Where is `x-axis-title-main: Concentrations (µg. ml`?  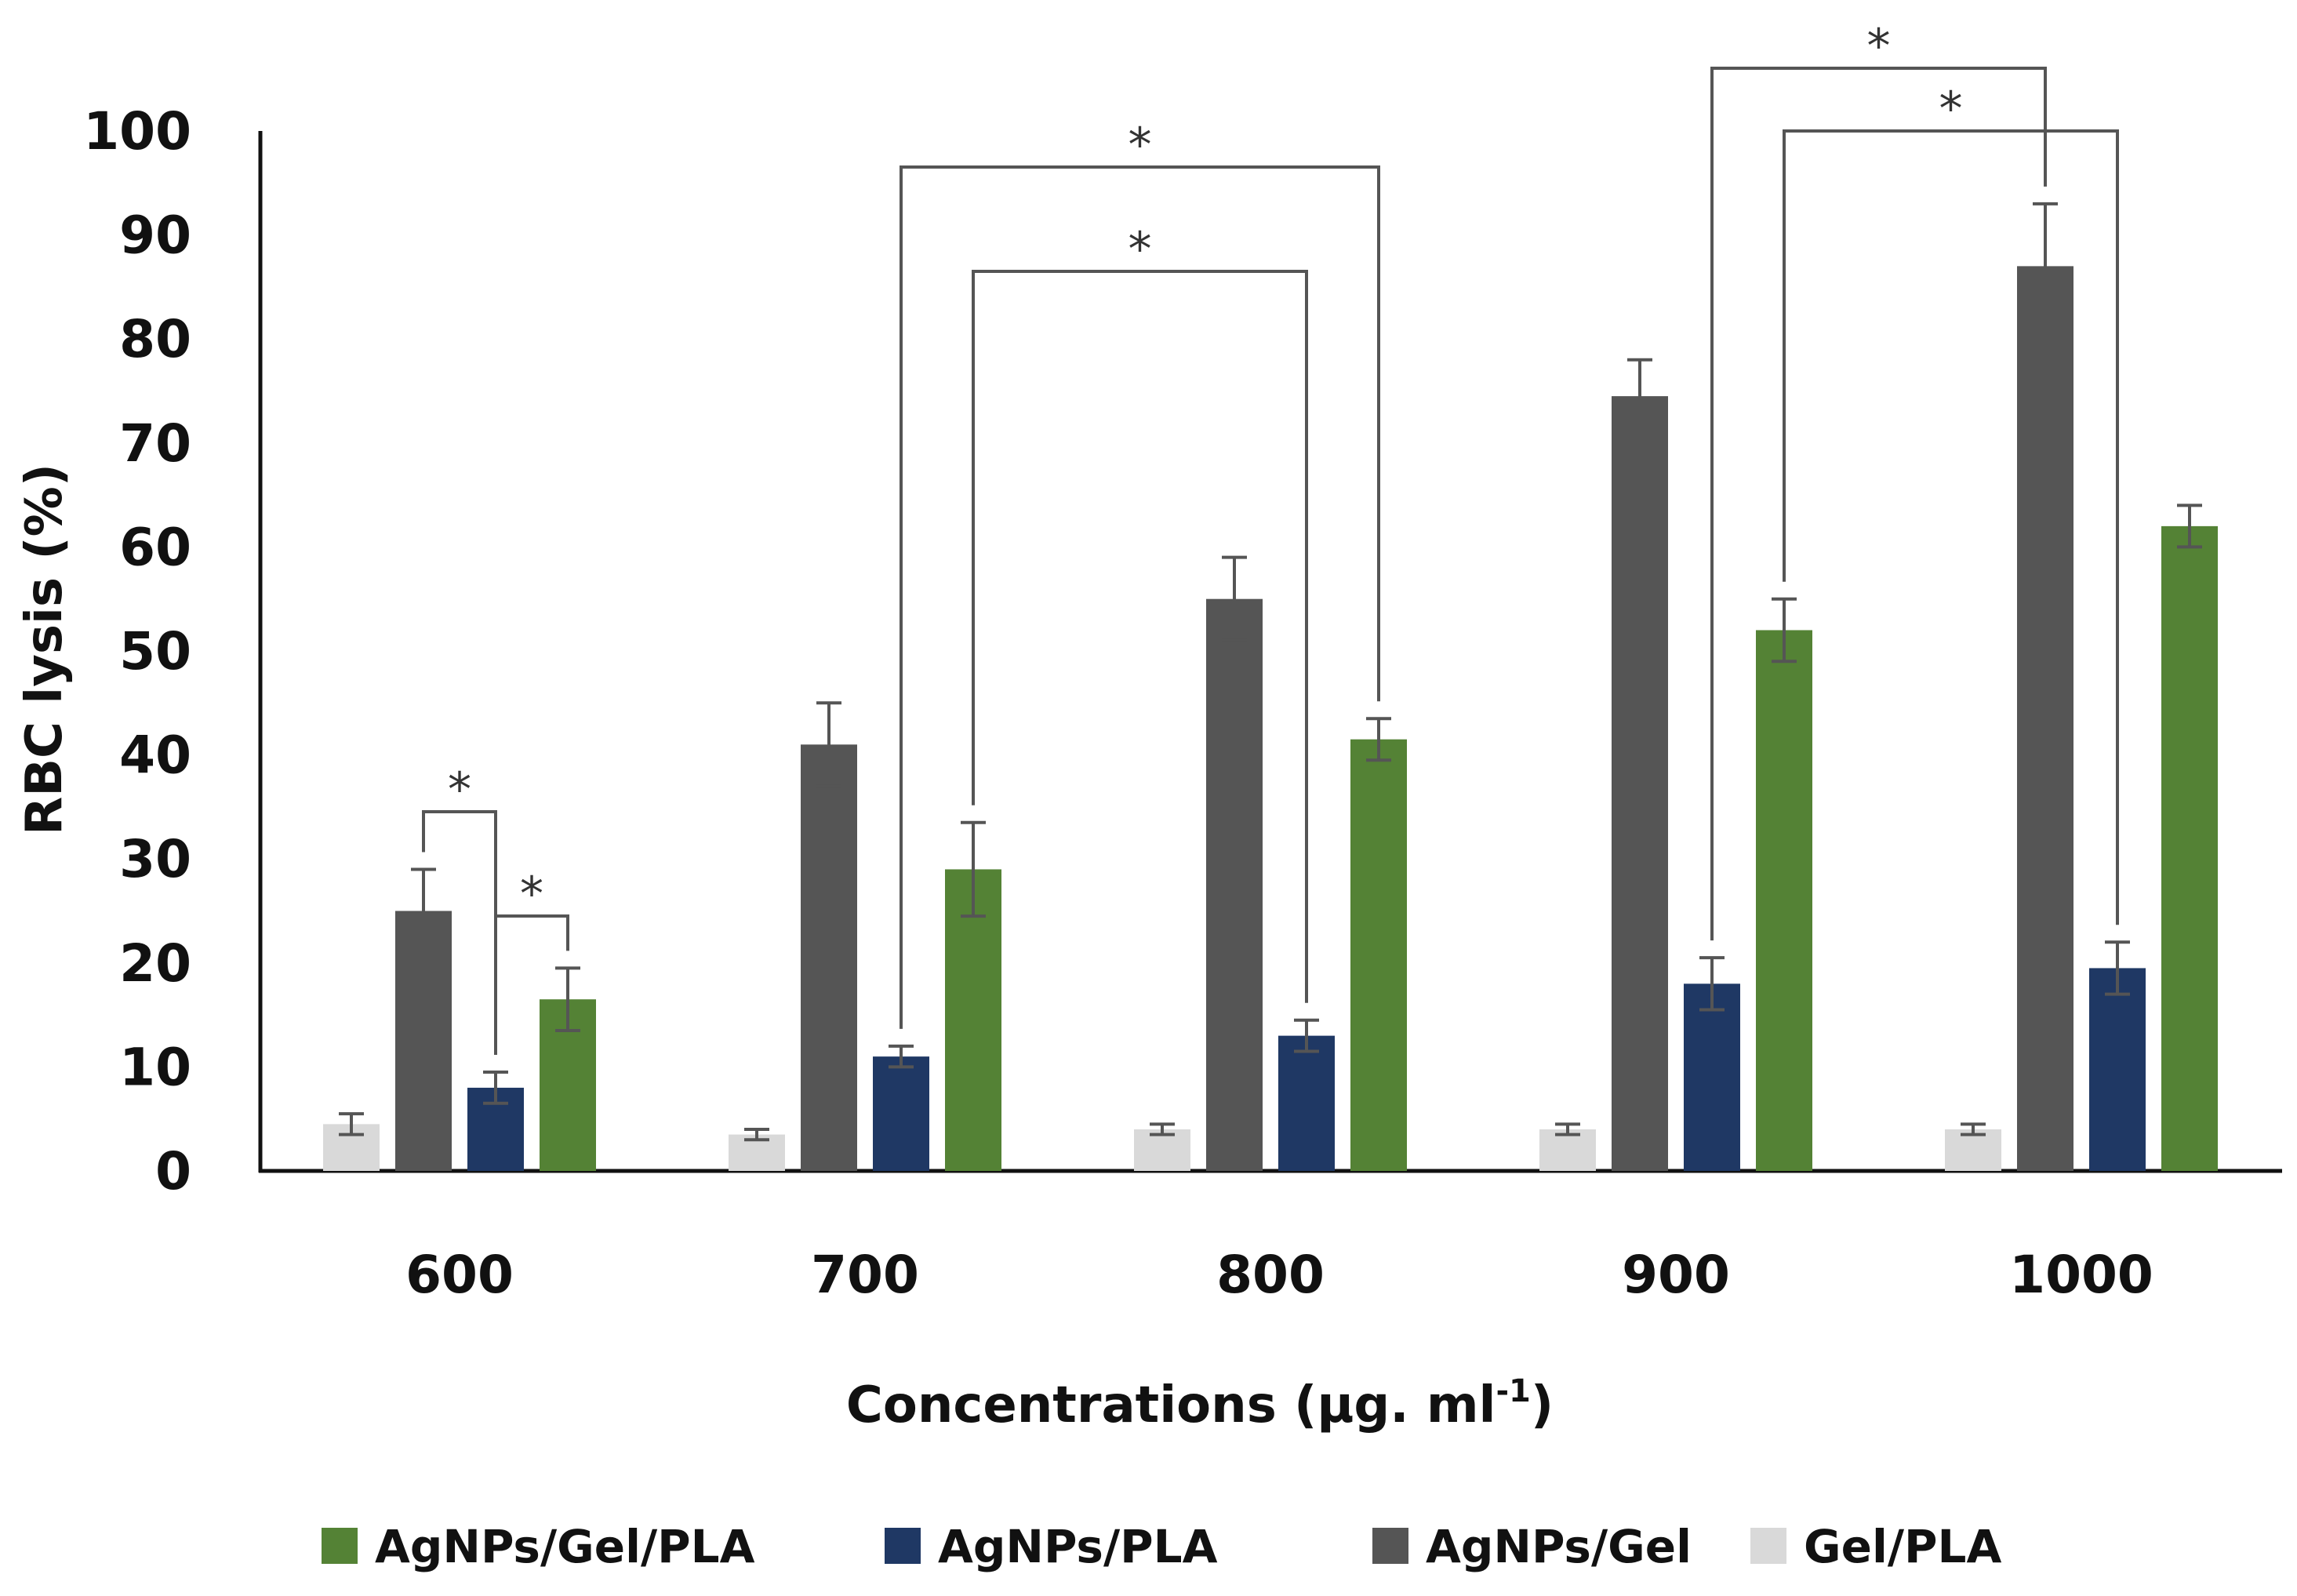 x-axis-title-main: Concentrations (µg. ml is located at coordinates (1171, 1405).